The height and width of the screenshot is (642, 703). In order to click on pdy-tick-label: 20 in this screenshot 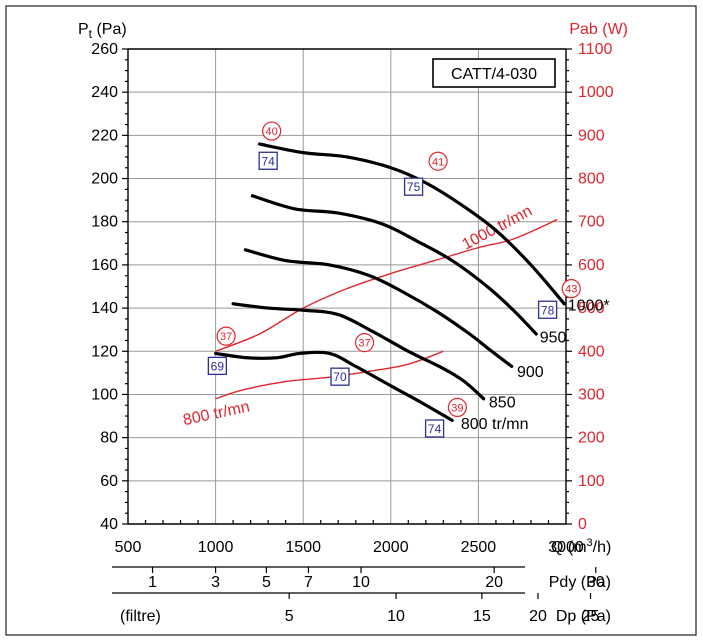, I will do `click(494, 582)`.